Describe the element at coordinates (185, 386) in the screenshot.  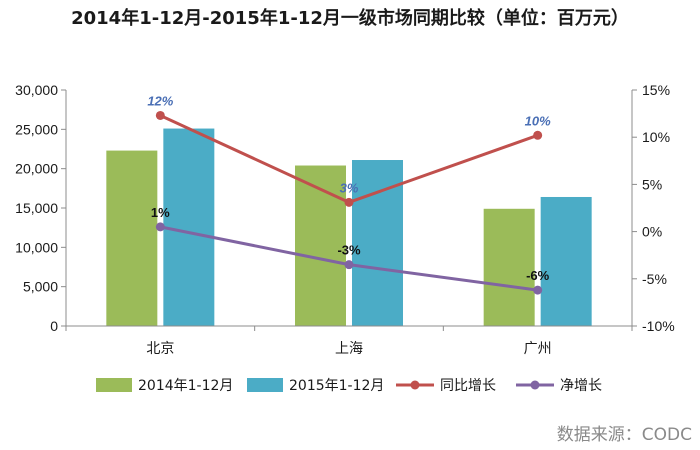
I see `legend-label-0: 2014年1-12月` at that location.